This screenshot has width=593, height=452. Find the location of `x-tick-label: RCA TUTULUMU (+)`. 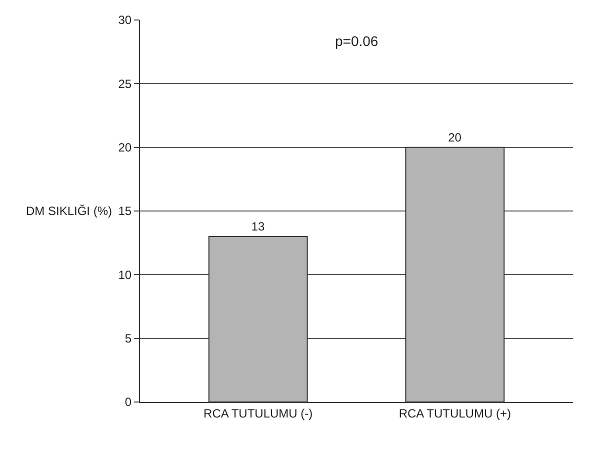

x-tick-label: RCA TUTULUMU (+) is located at coordinates (454, 413).